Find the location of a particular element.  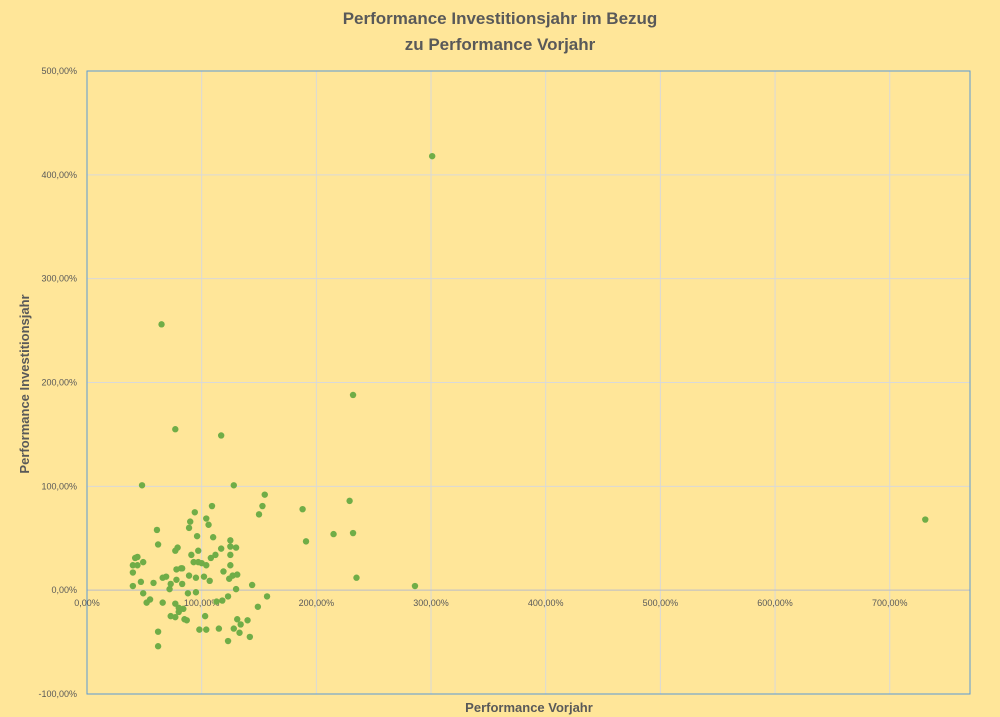

chart-title-line-2: zu Performance Vorjahr is located at coordinates (500, 44).